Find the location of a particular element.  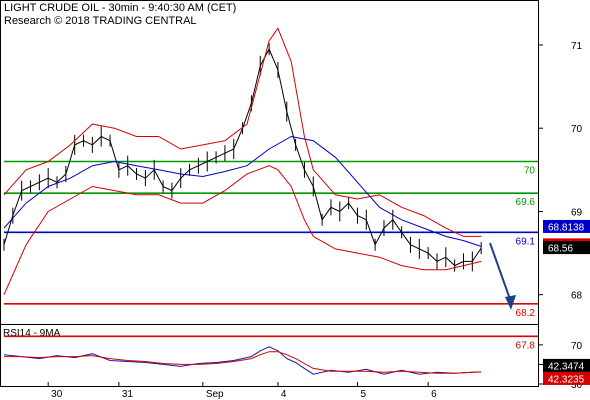

rsi-series-9MA is located at coordinates (243, 362).